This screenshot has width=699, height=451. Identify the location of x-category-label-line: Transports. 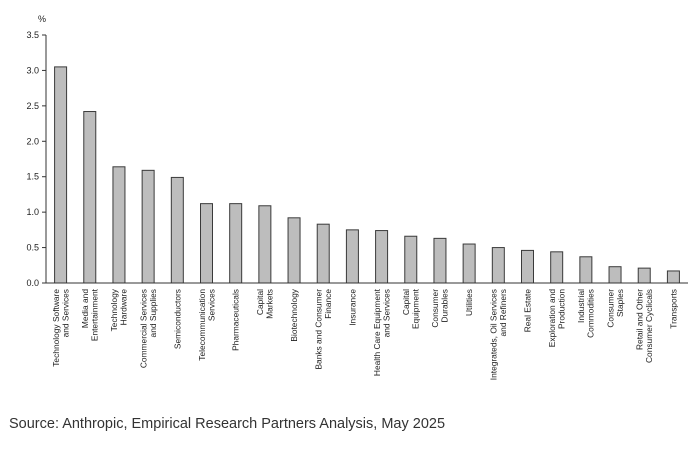
(673, 309).